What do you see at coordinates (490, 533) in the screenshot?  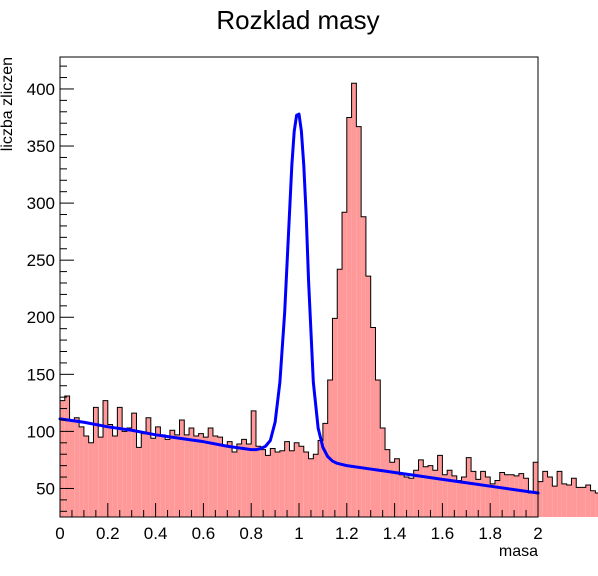 I see `x-tick-label: 1.8` at bounding box center [490, 533].